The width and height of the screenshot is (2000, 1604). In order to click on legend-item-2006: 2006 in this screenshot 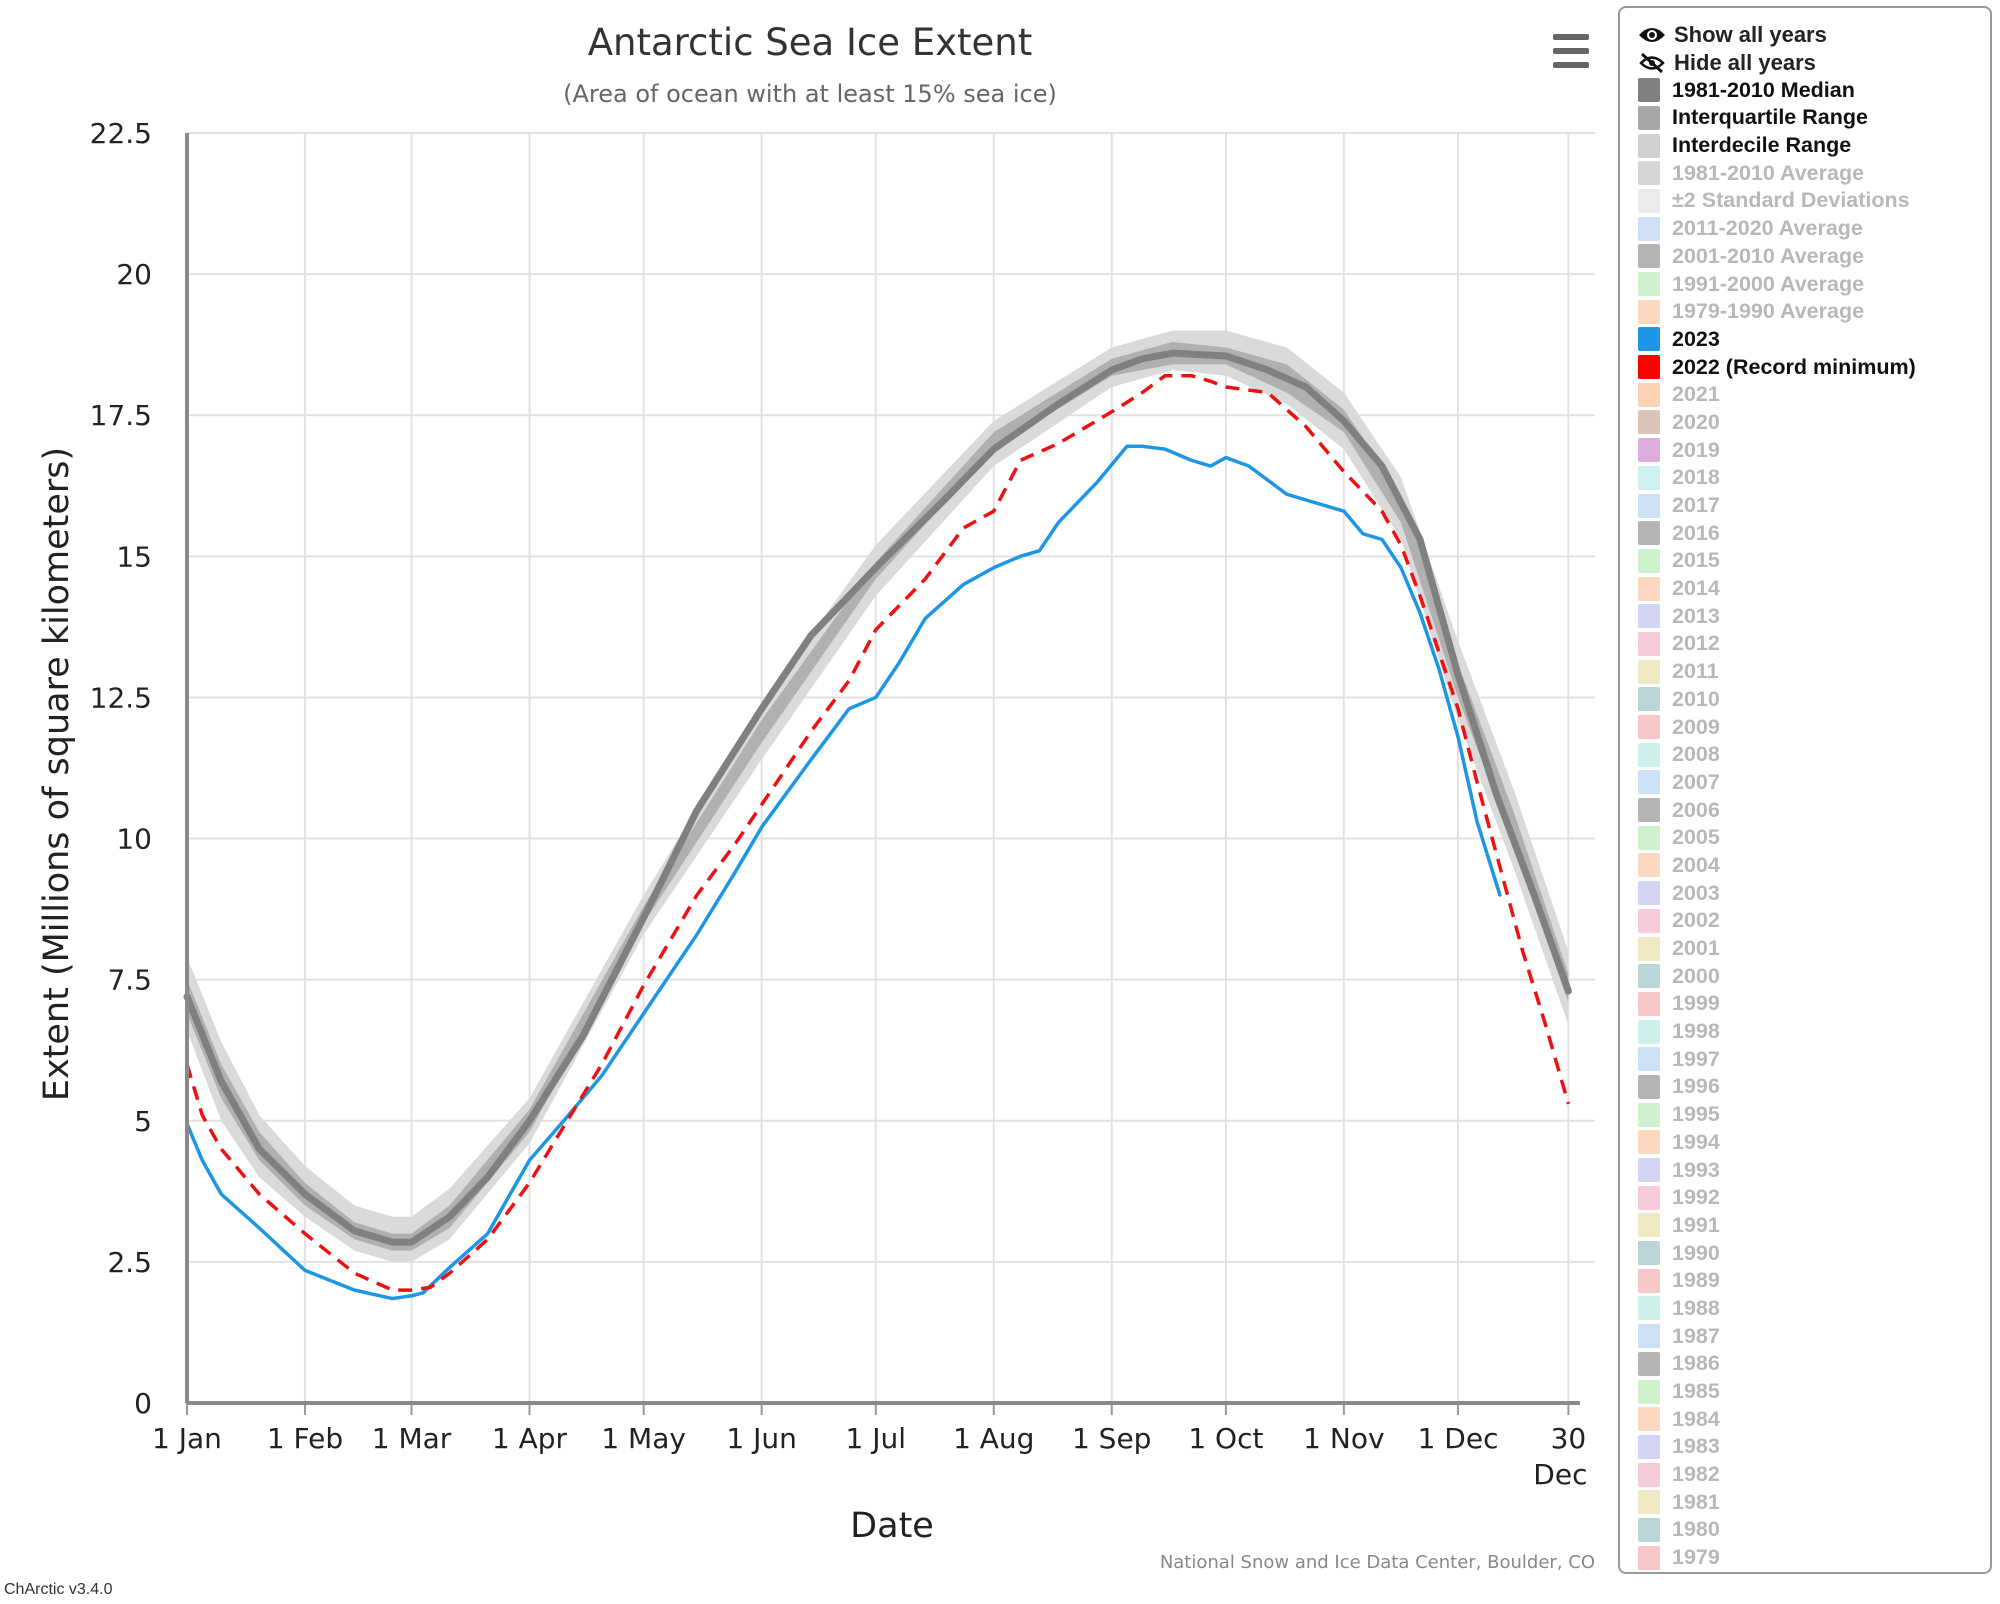, I will do `click(1814, 810)`.